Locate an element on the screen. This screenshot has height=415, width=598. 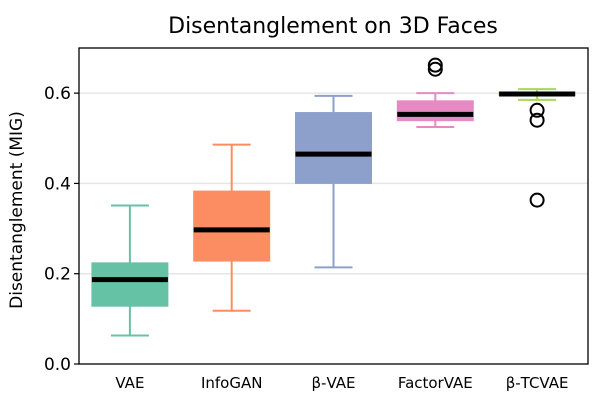
x-tick-label: FactorVAE is located at coordinates (435, 383).